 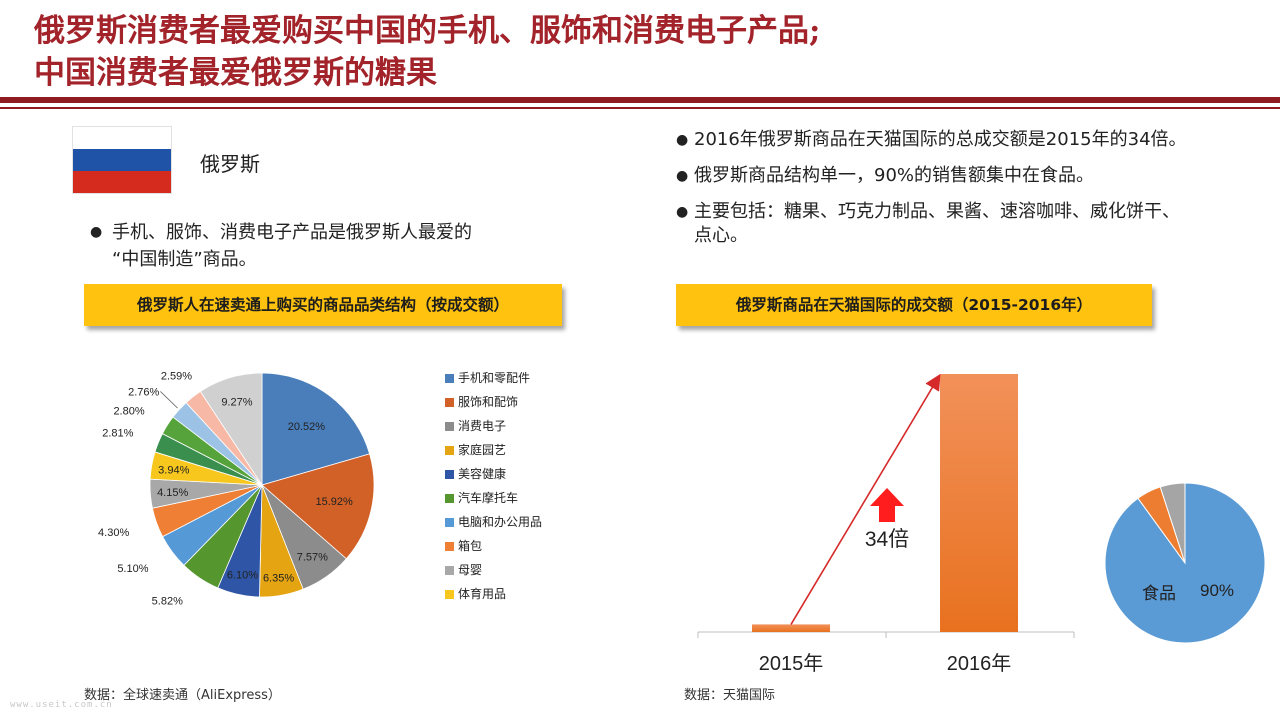 I want to click on pie-data-label: 15.92%, so click(x=335, y=502).